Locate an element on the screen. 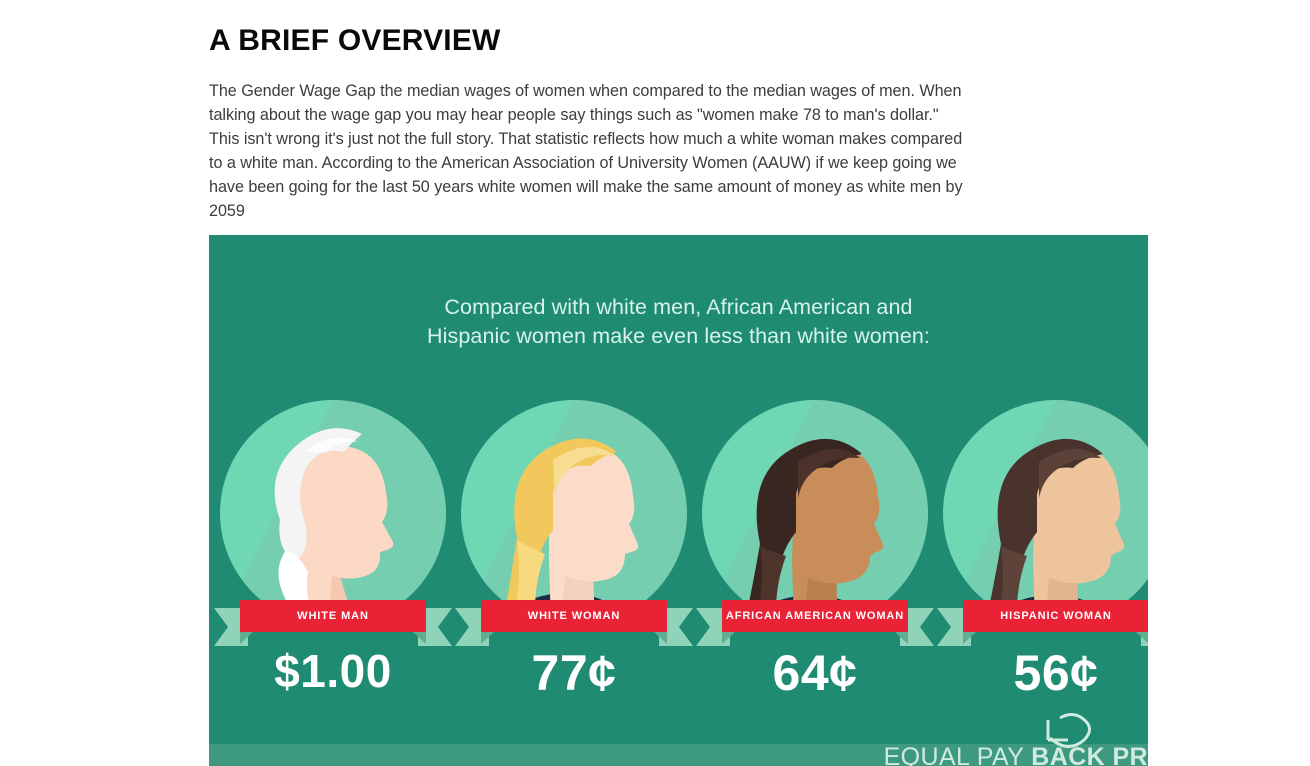 This screenshot has width=1310, height=766. white-woman-profile-icon is located at coordinates (574, 513).